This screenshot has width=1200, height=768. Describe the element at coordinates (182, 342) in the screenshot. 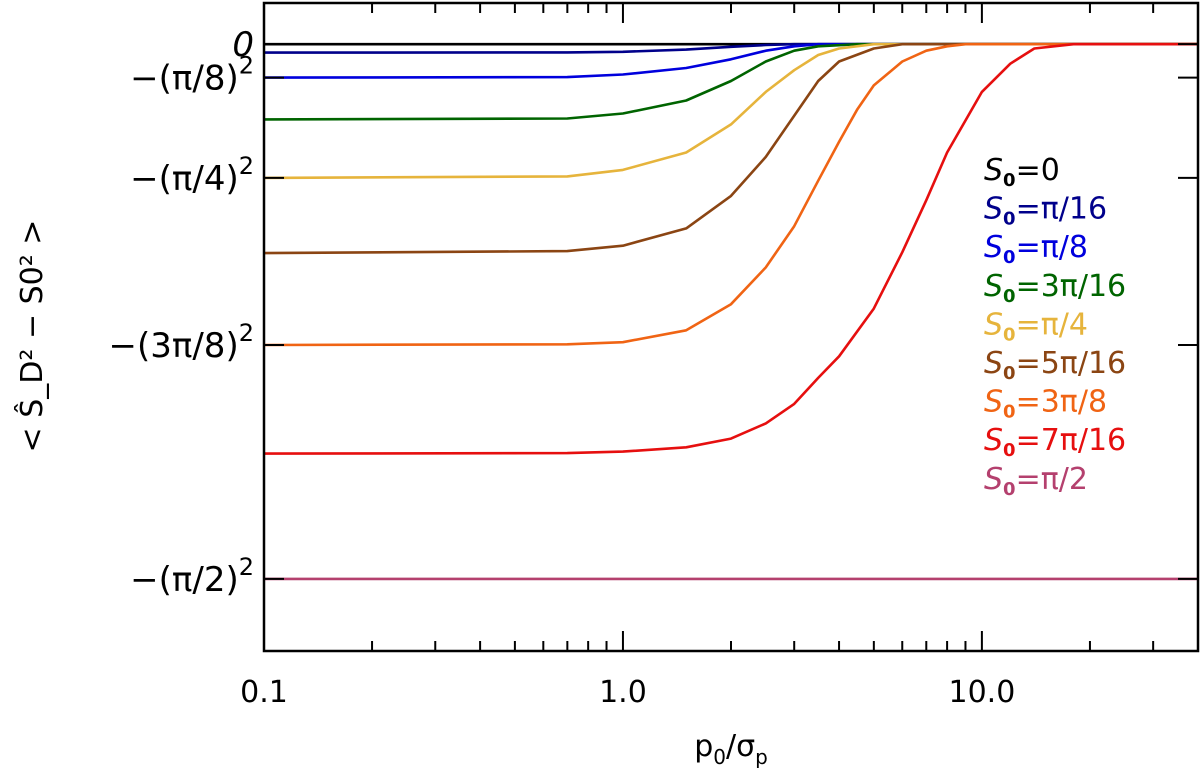

I see `y-tick-label: −(3π/8)2` at that location.